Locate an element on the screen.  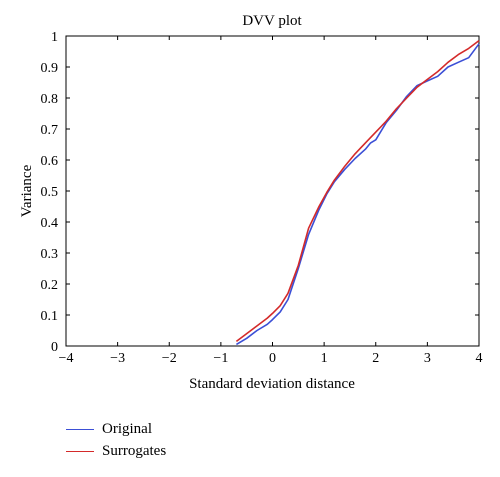
y-tick-label: 0.2 is located at coordinates (50, 285).